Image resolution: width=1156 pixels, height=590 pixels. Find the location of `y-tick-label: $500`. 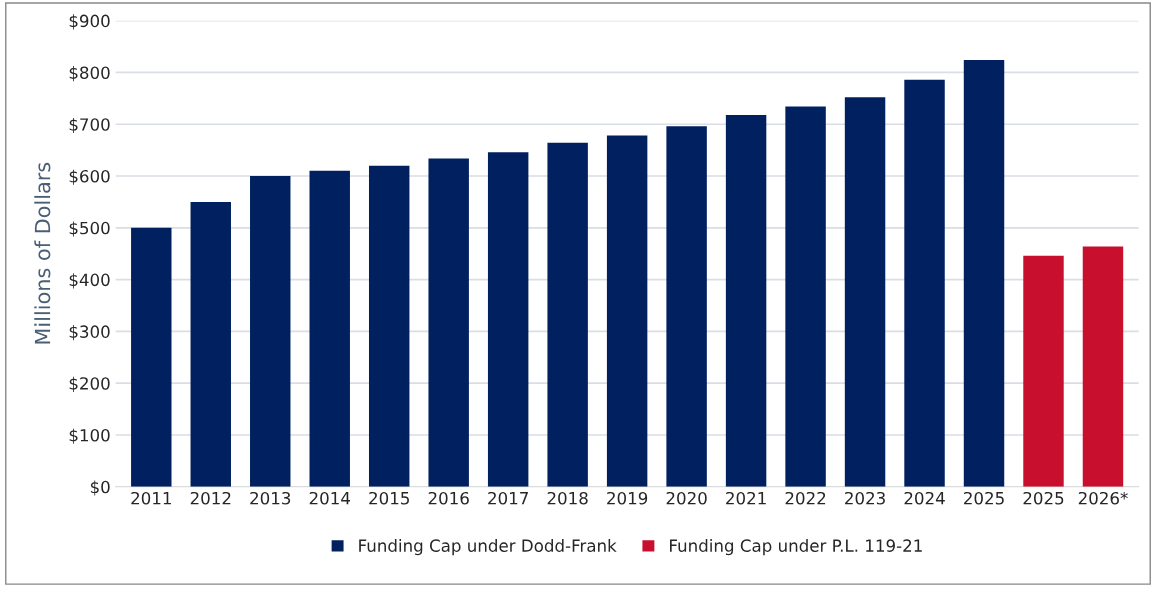

y-tick-label: $500 is located at coordinates (89, 229).